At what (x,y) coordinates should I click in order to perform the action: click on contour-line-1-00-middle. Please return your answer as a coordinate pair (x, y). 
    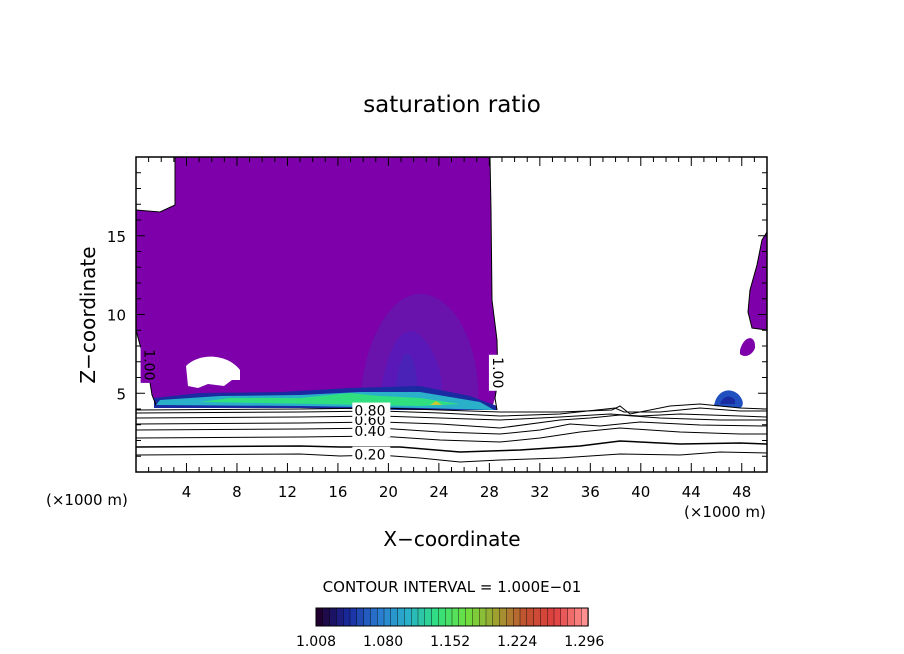
    Looking at the image, I should click on (494, 284).